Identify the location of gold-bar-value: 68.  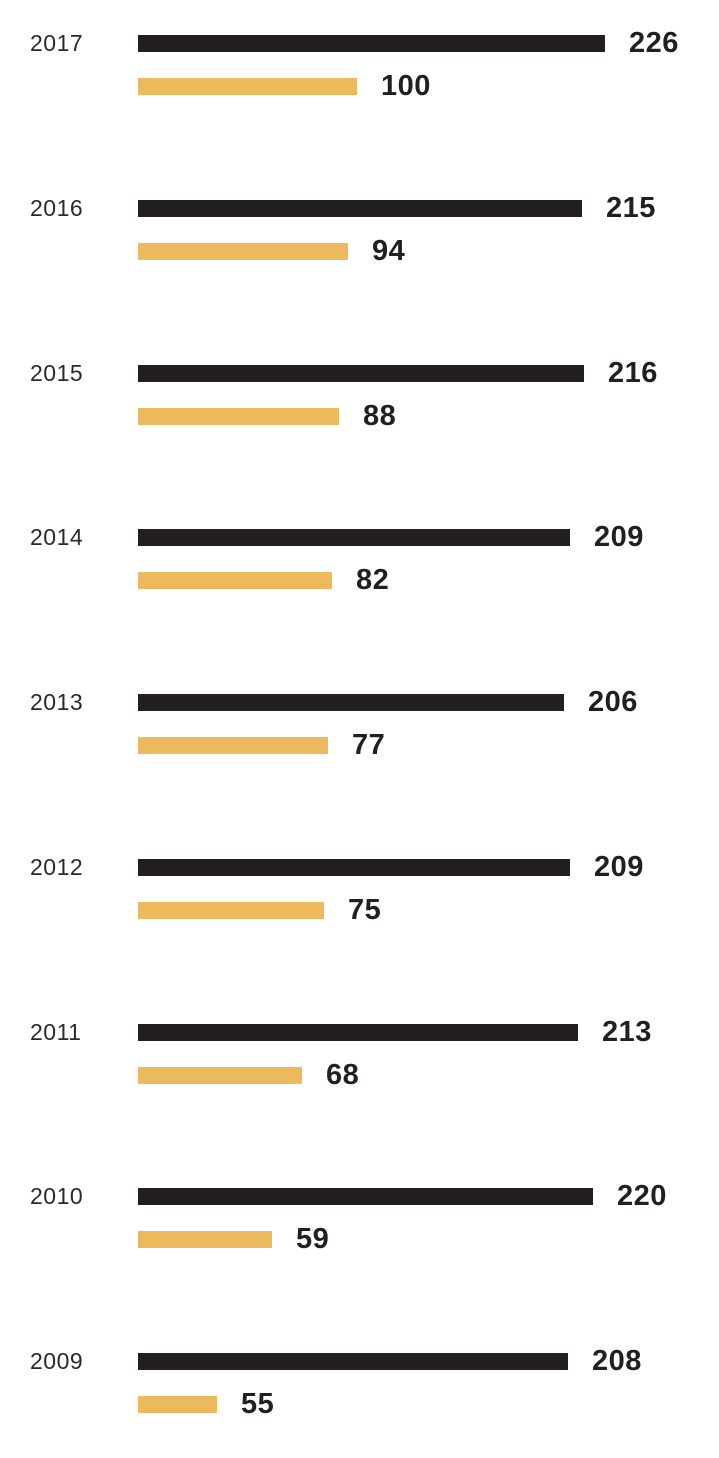
(343, 1075).